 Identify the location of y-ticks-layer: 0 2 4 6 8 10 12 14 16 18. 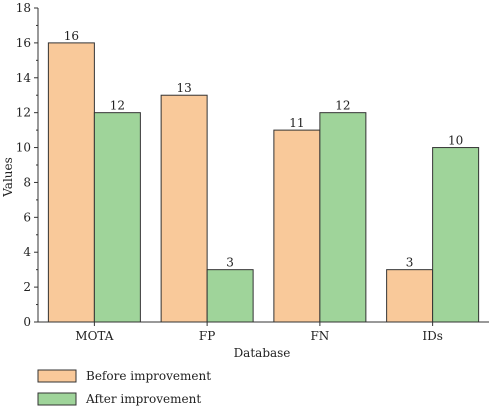
(27, 165).